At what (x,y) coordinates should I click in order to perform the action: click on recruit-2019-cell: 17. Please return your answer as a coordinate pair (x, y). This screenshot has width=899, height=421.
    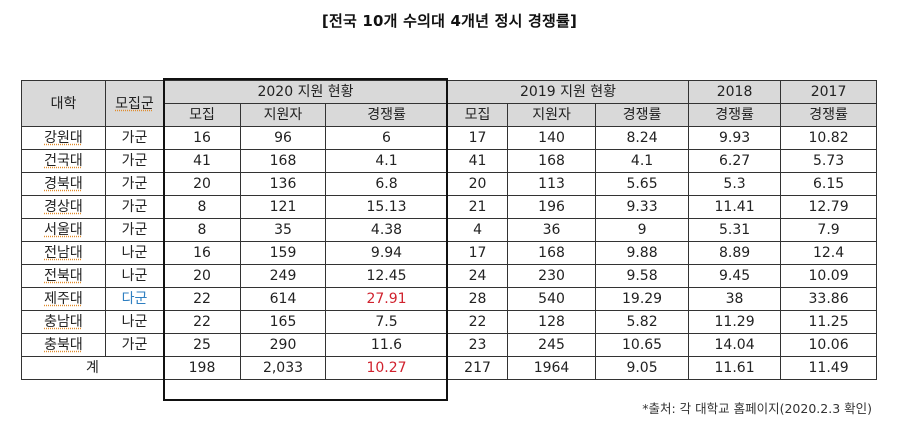
    Looking at the image, I should click on (478, 138).